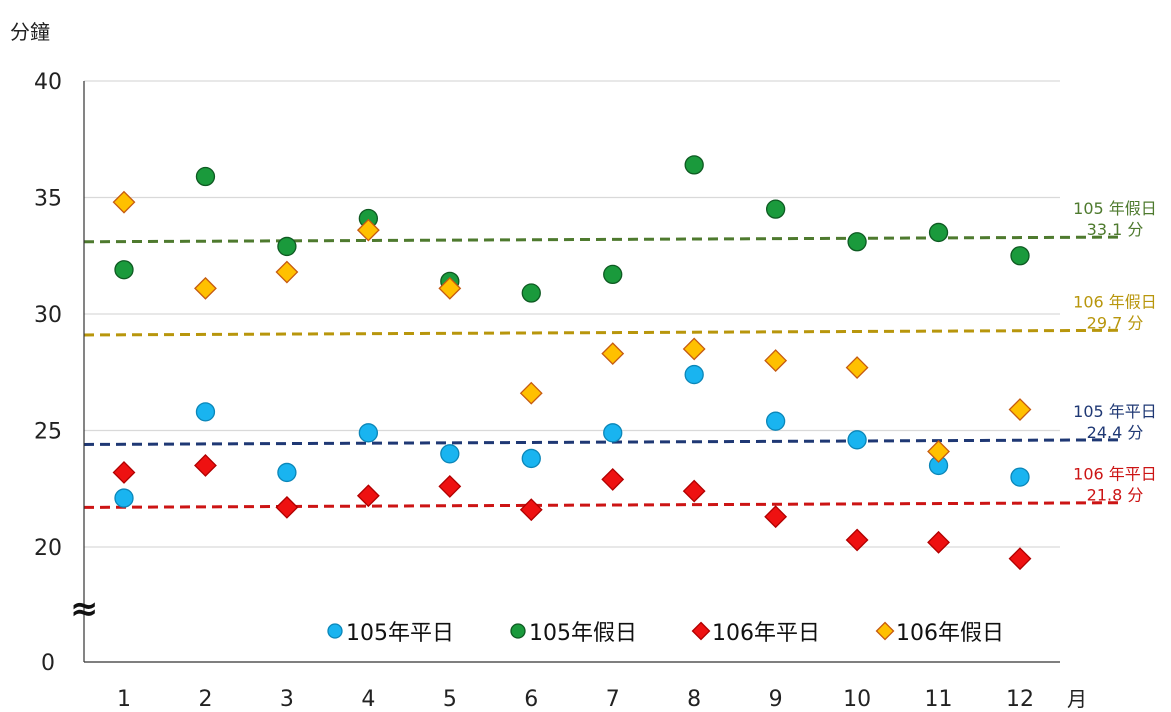 The height and width of the screenshot is (712, 1171). Describe the element at coordinates (48, 432) in the screenshot. I see `y-tick-label: 25` at that location.